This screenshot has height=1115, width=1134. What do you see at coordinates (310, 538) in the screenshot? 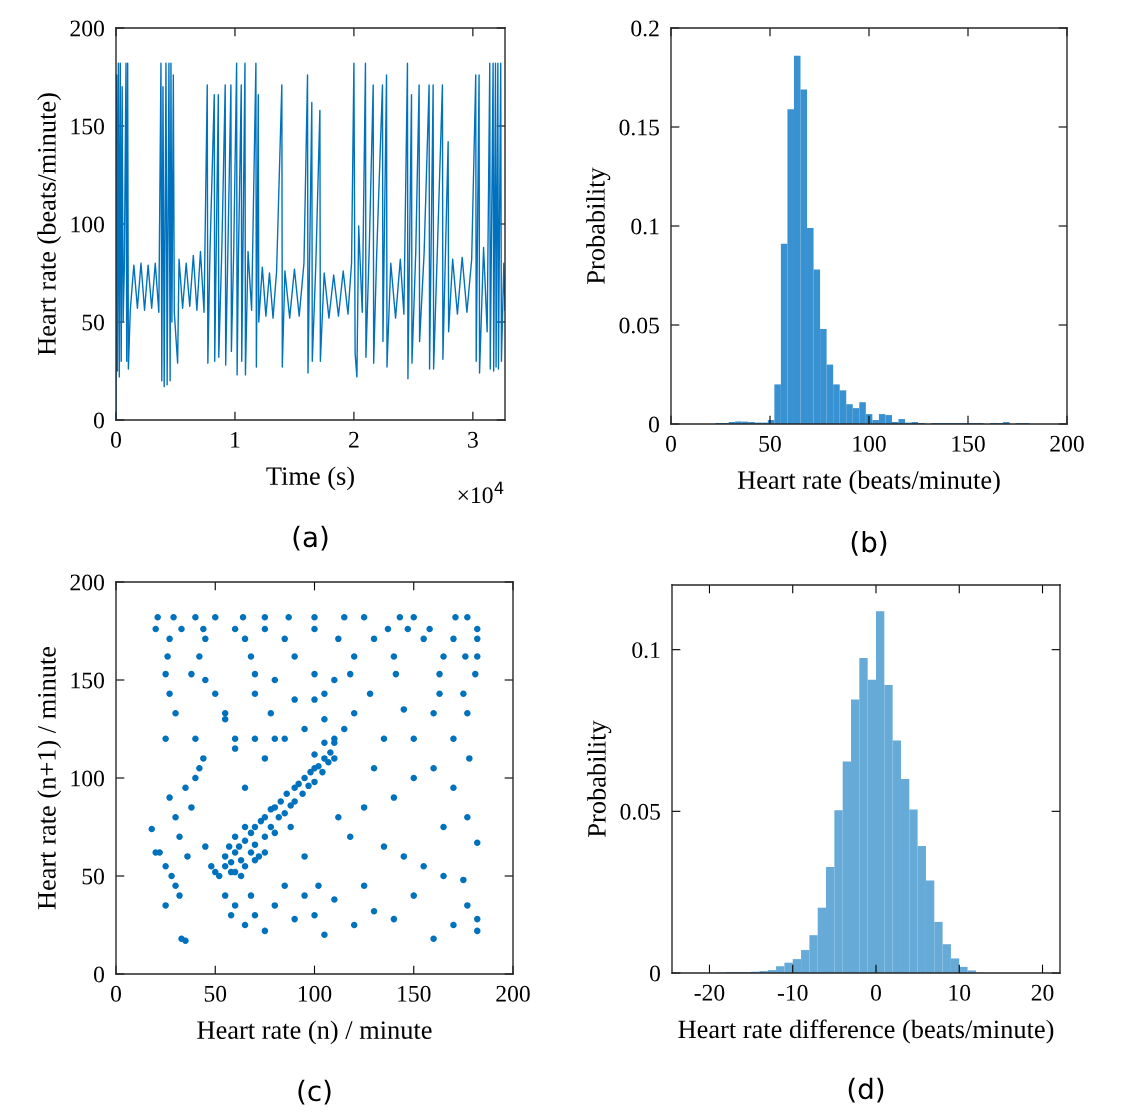
I see `text: (a)` at bounding box center [310, 538].